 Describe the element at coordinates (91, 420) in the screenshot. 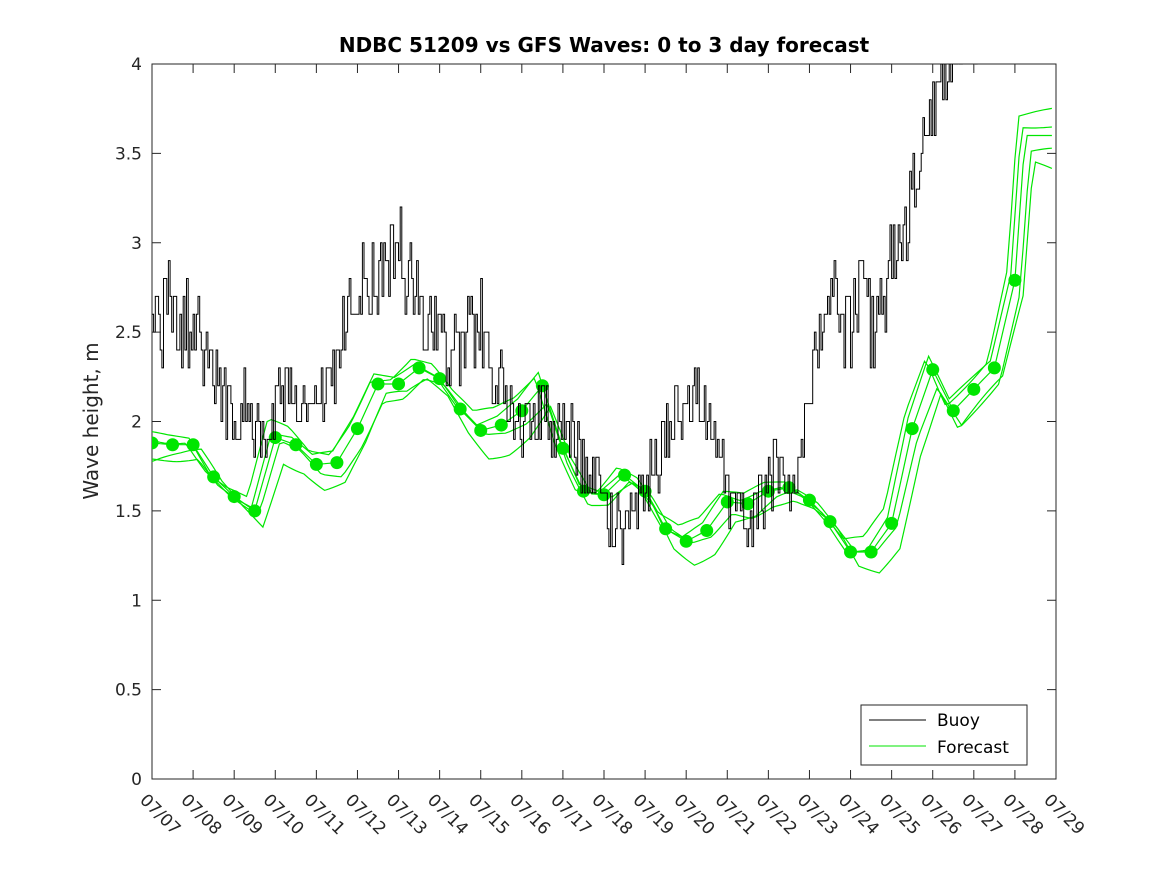

I see `y-axis-label: Wave height, m` at that location.